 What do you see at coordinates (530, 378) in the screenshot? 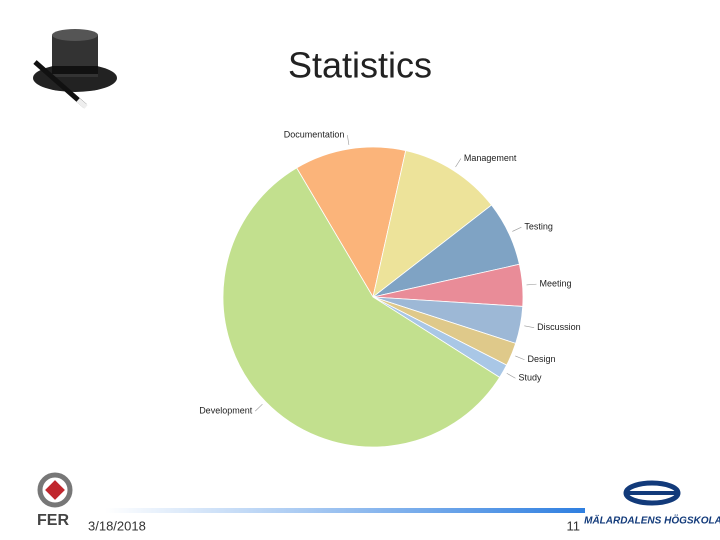
I see `slice-label: Study` at bounding box center [530, 378].